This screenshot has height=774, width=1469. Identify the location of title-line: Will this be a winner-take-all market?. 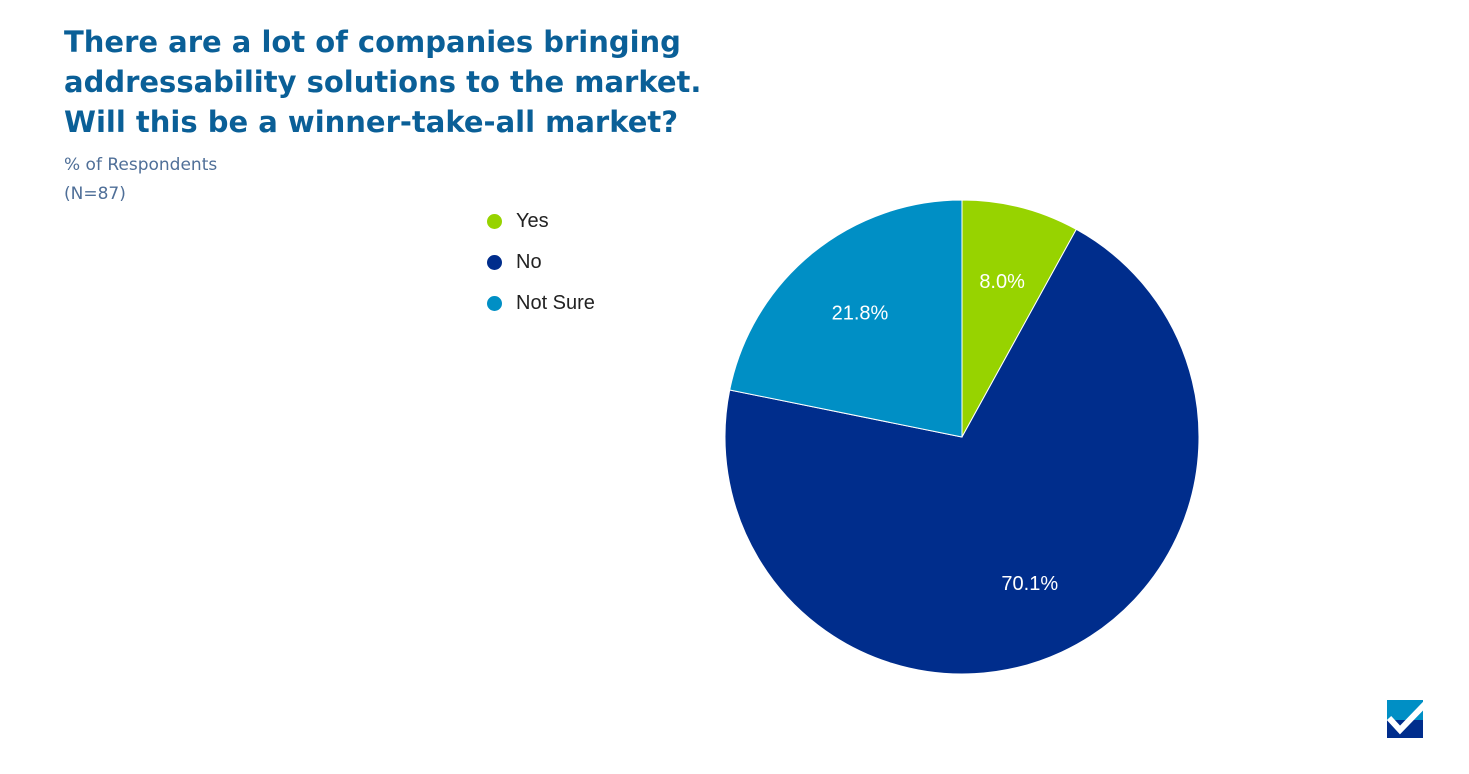
(371, 122).